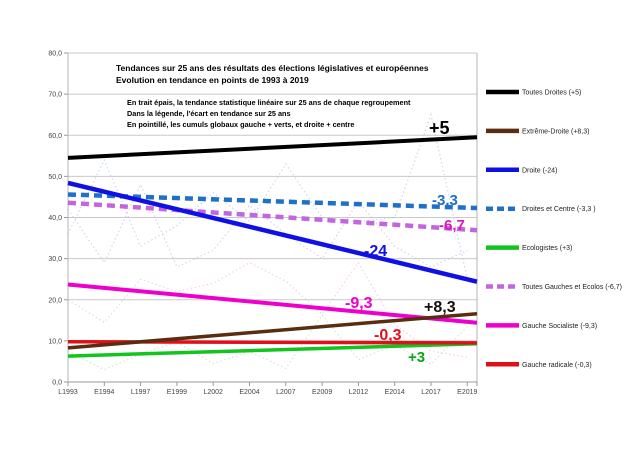 The image size is (640, 453). Describe the element at coordinates (141, 392) in the screenshot. I see `x-axis-label: L1997` at that location.